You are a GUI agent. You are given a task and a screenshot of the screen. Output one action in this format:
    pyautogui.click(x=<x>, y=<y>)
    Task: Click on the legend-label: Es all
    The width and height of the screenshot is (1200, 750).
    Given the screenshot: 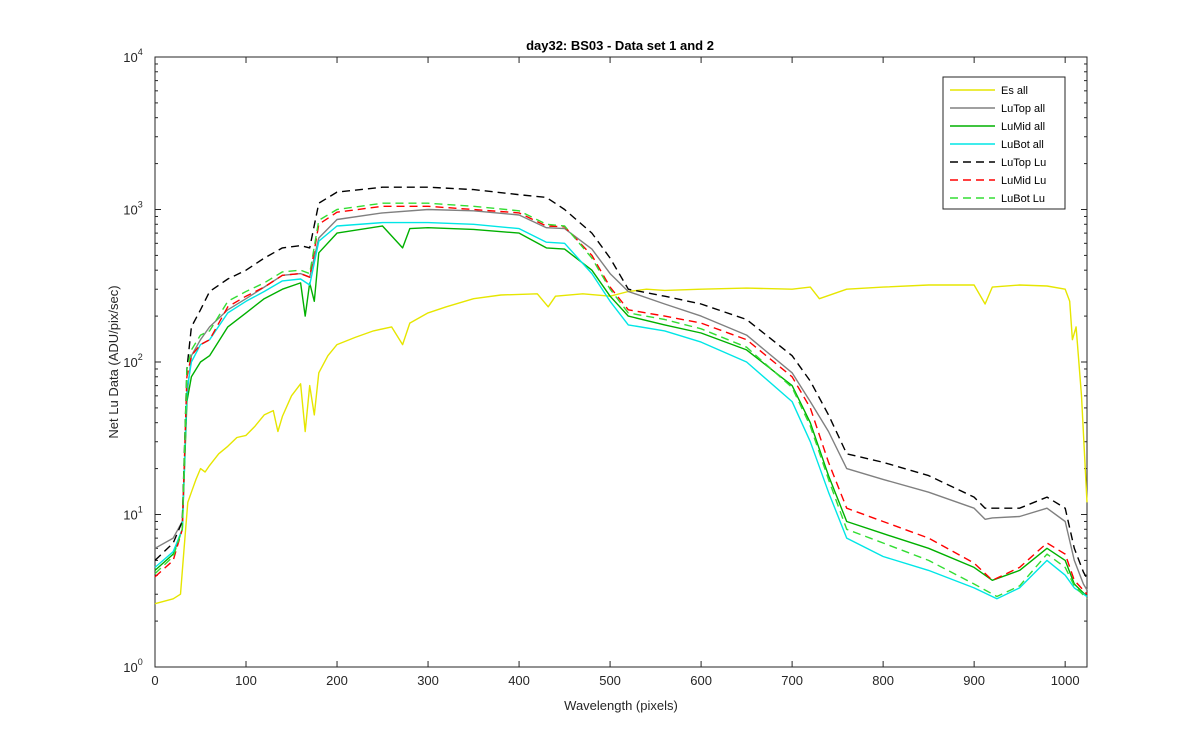 What is the action you would take?
    pyautogui.click(x=1014, y=91)
    